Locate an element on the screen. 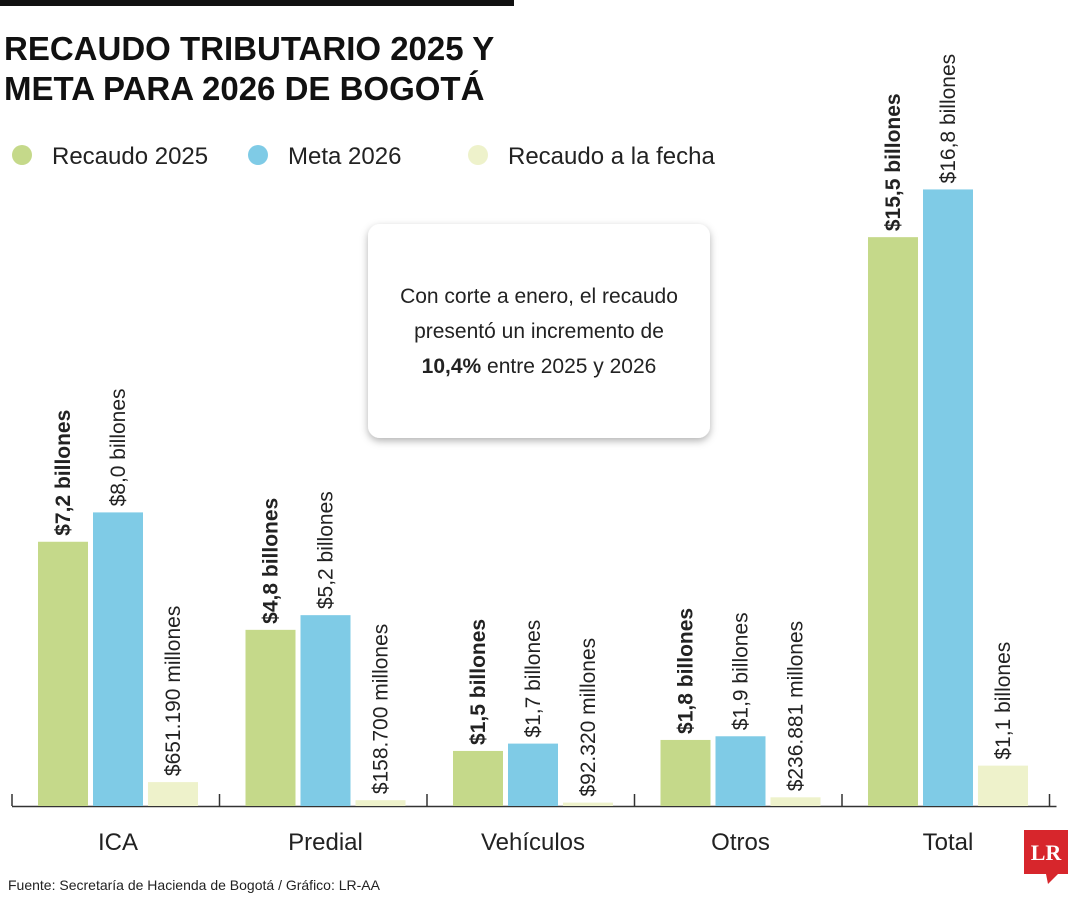 The width and height of the screenshot is (1080, 900). x-tick-label: ICA is located at coordinates (118, 842).